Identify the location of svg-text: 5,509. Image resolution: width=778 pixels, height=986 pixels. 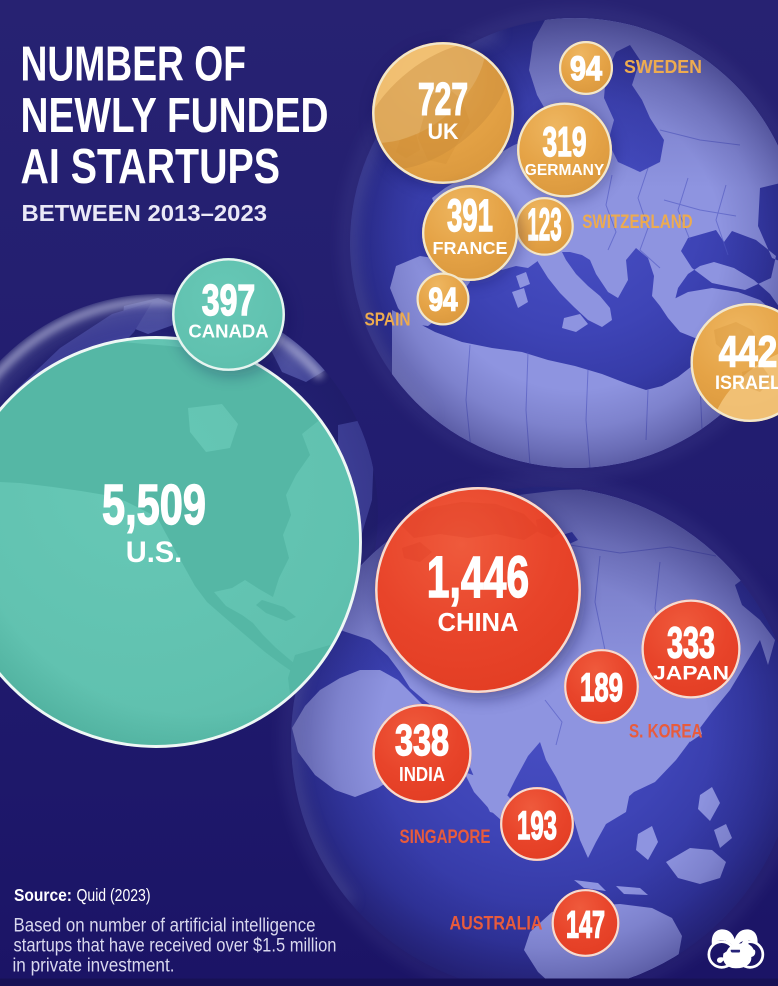
(154, 505).